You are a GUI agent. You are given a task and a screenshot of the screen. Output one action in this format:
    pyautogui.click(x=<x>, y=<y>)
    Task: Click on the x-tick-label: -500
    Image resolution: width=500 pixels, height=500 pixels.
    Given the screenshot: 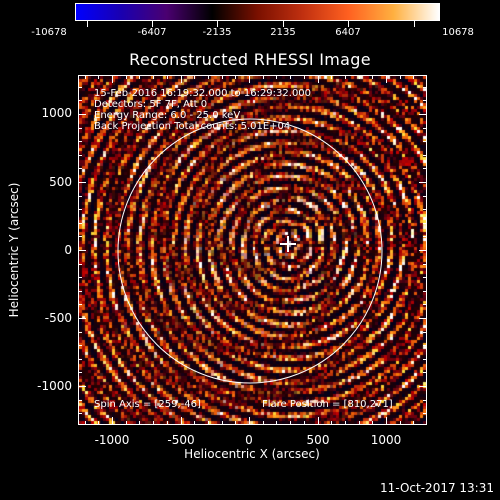 What is the action you would take?
    pyautogui.click(x=181, y=440)
    